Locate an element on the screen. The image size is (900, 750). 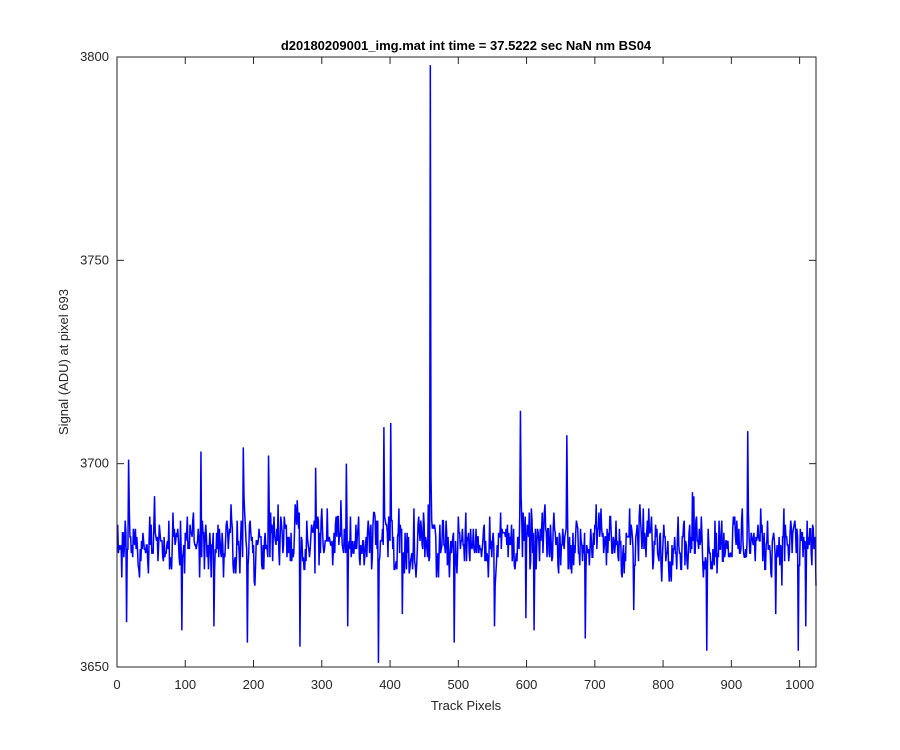
y-tick-label: 3650 is located at coordinates (94, 666).